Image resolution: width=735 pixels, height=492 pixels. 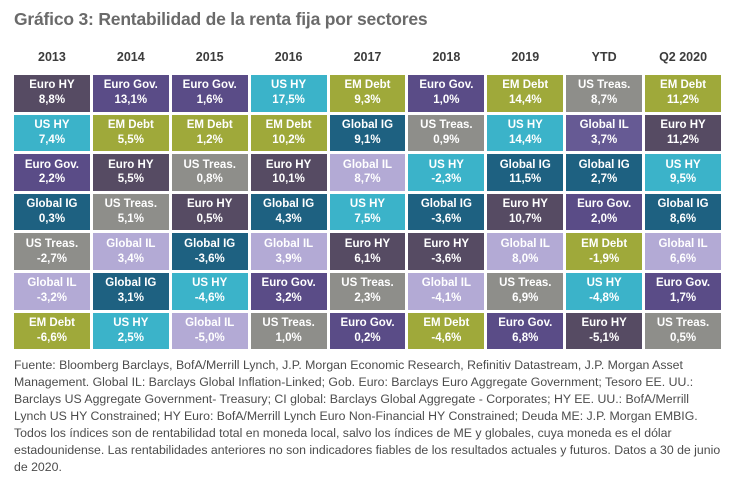 I want to click on return-cell: US Treas. 1,0%, so click(x=288, y=331).